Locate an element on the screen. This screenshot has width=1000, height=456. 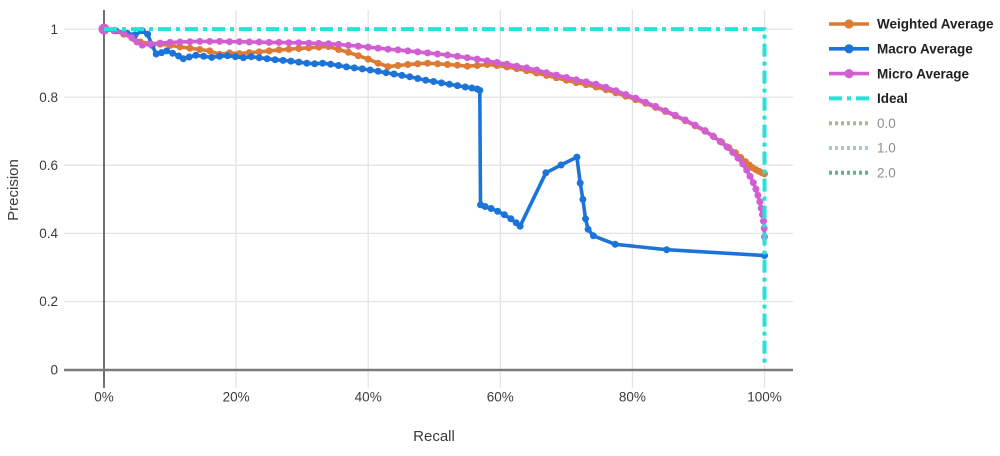
legend-label-1-0: 1.0 is located at coordinates (886, 148).